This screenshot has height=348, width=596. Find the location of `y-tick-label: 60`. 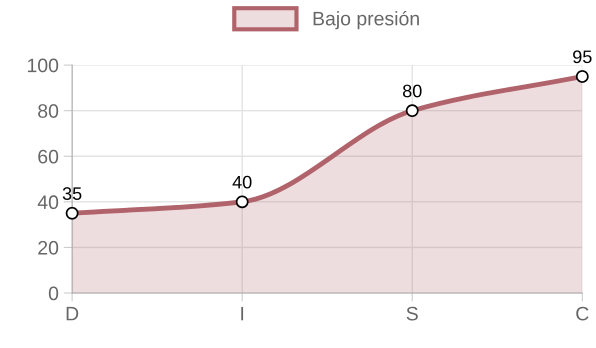

y-tick-label: 60 is located at coordinates (48, 157).